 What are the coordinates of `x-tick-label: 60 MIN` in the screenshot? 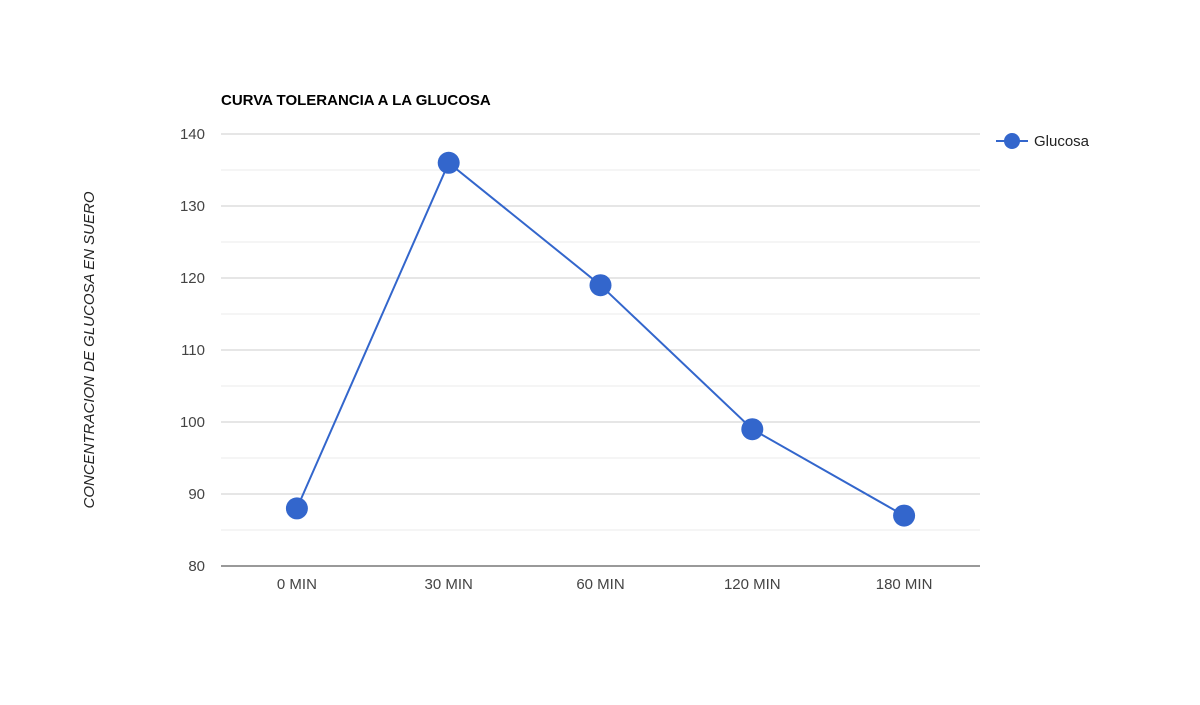 It's located at (600, 584).